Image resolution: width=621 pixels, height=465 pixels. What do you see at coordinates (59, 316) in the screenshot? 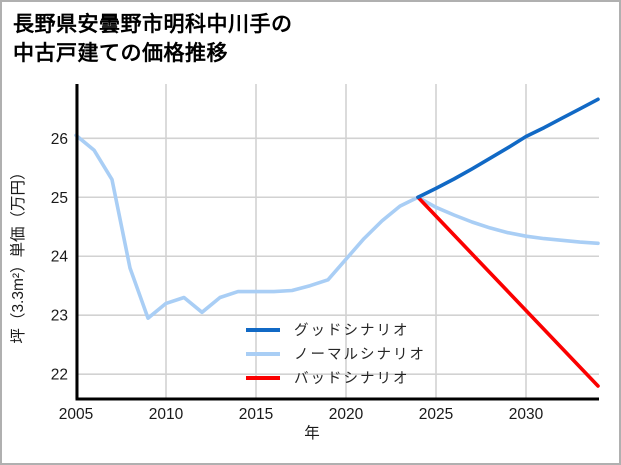
I see `y-tick-label: 23` at bounding box center [59, 316].